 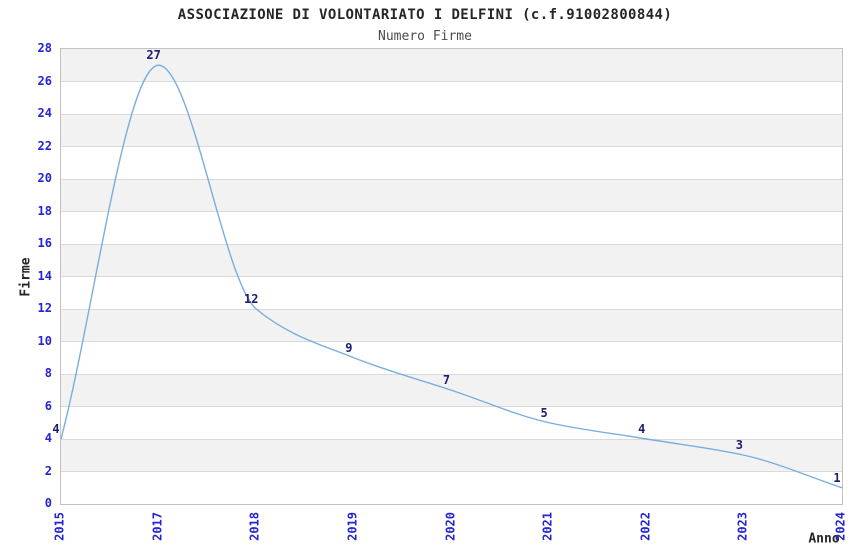 I want to click on x-tick-text: 2019, so click(x=352, y=526).